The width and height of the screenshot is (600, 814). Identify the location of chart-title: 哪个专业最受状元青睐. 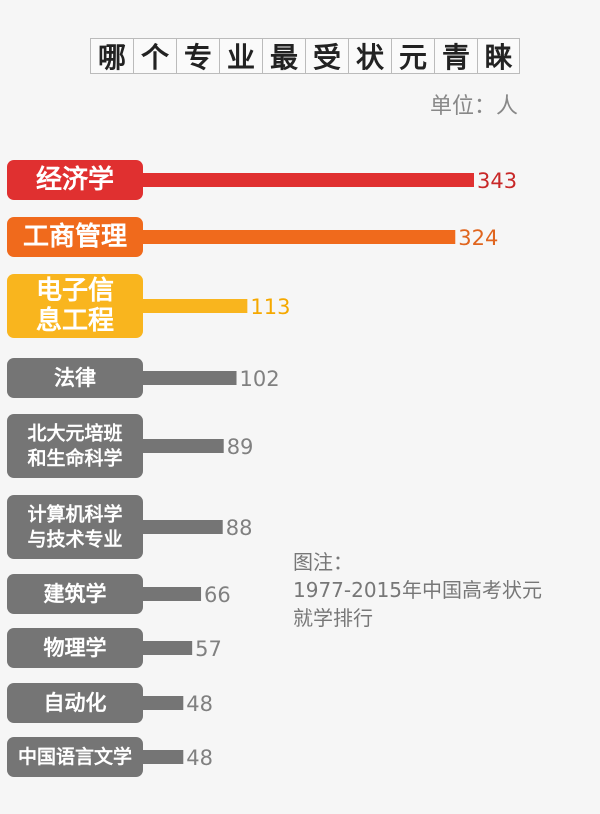
(305, 56).